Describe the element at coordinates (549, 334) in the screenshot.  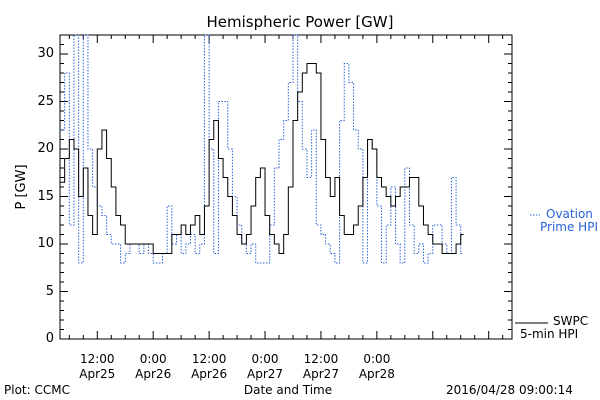
I see `legend-swpc-label-2: 5-min HPI` at that location.